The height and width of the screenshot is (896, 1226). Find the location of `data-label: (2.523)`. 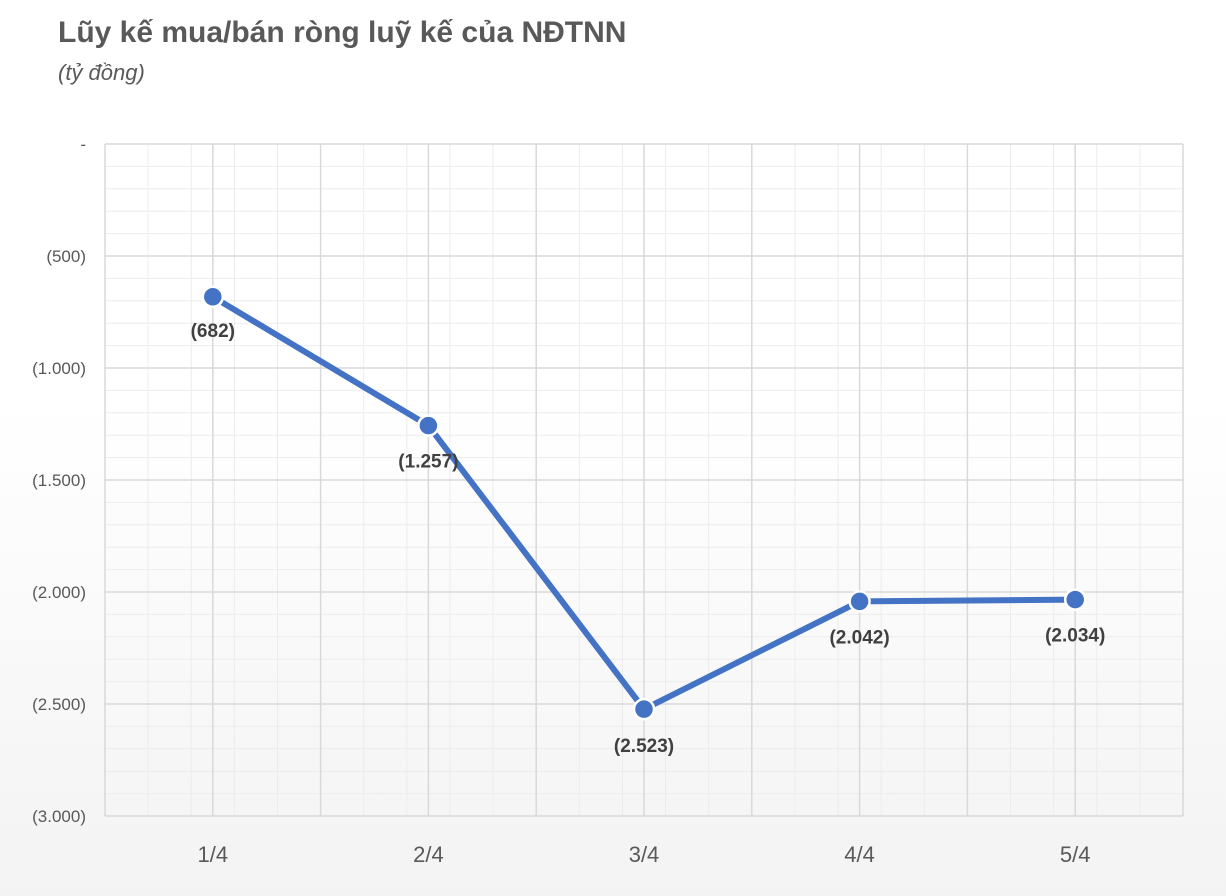

data-label: (2.523) is located at coordinates (644, 746).